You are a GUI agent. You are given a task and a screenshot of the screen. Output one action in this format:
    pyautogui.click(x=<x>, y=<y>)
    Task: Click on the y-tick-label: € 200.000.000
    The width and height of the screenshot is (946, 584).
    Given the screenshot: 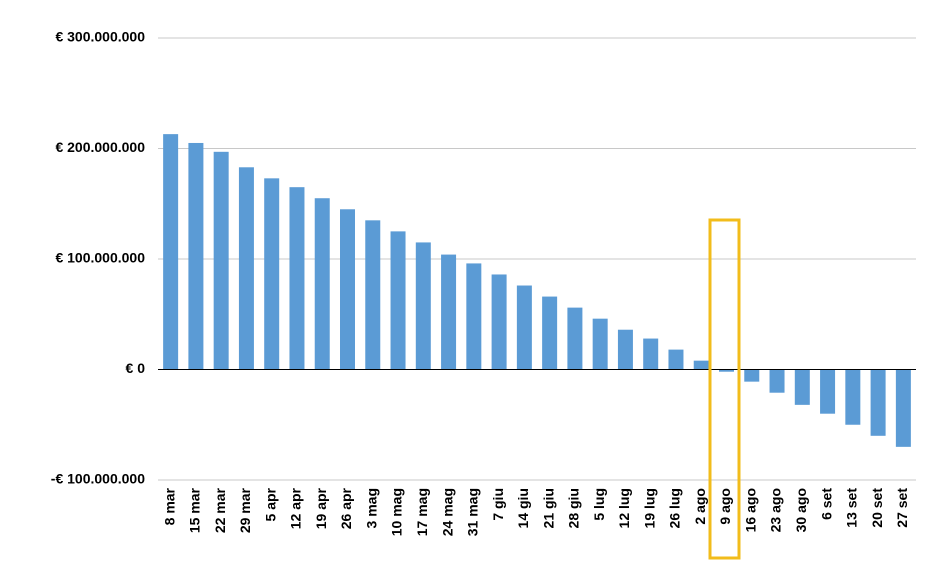 What is the action you would take?
    pyautogui.click(x=100, y=147)
    